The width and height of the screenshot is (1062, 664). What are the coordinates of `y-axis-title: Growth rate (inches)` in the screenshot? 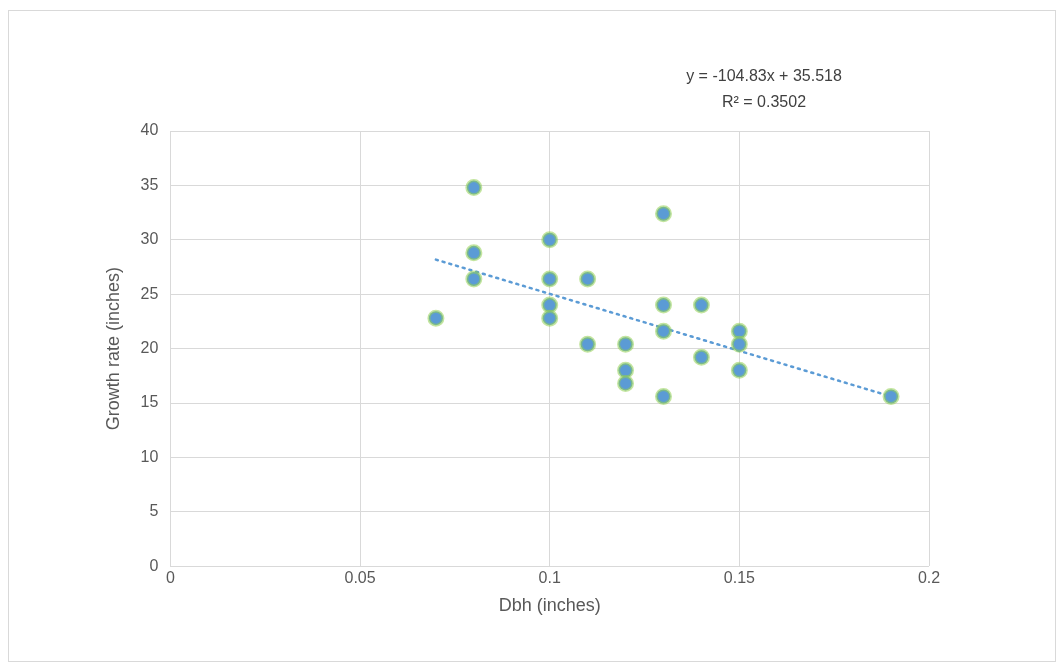 It's located at (112, 349).